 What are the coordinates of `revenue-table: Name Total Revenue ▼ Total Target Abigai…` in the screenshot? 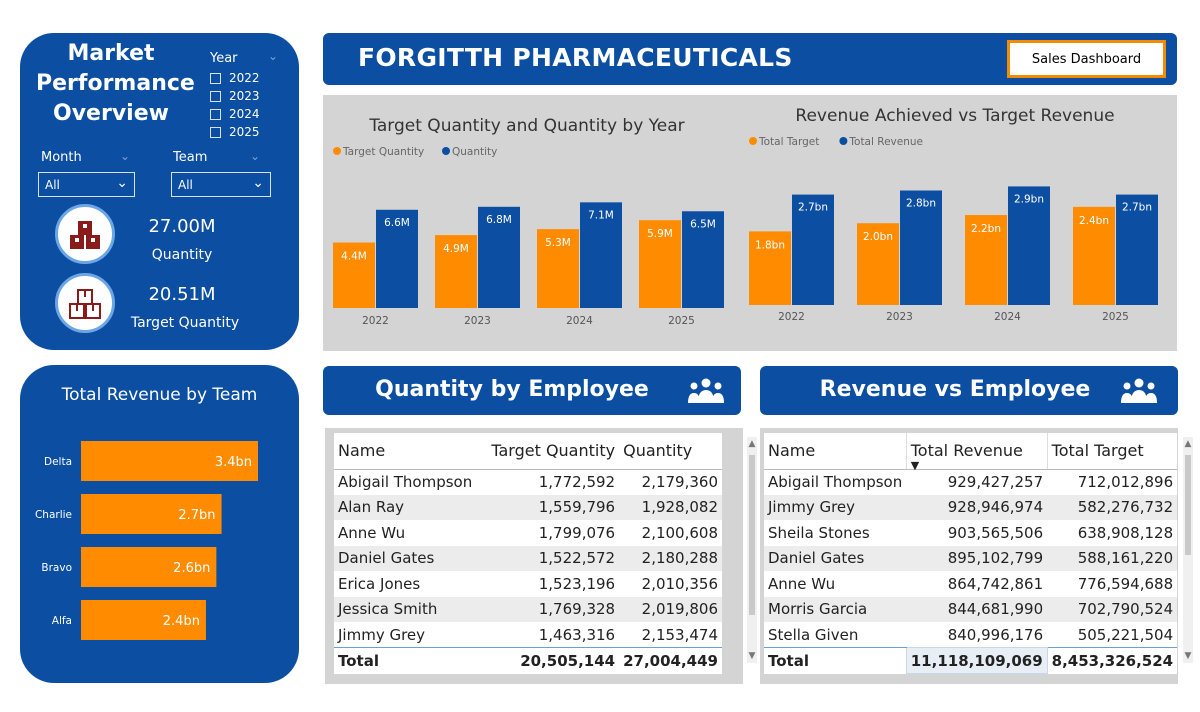 It's located at (971, 553).